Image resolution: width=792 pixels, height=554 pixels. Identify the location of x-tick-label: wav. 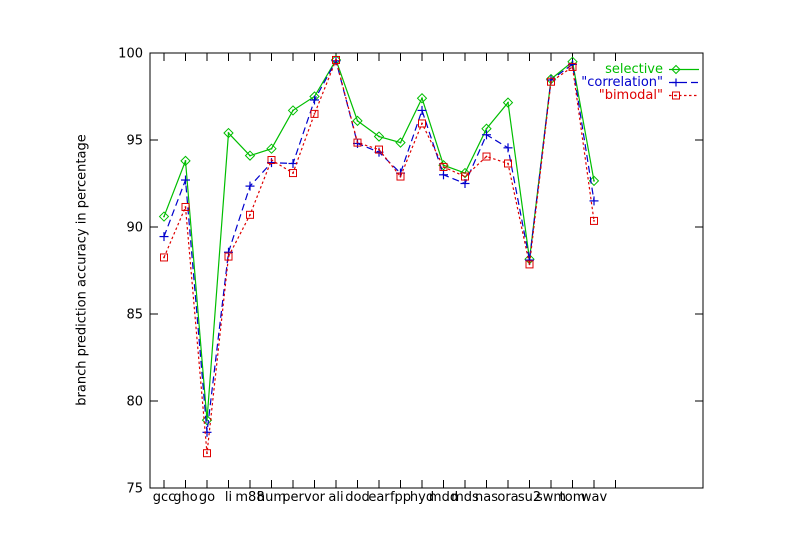
(594, 497).